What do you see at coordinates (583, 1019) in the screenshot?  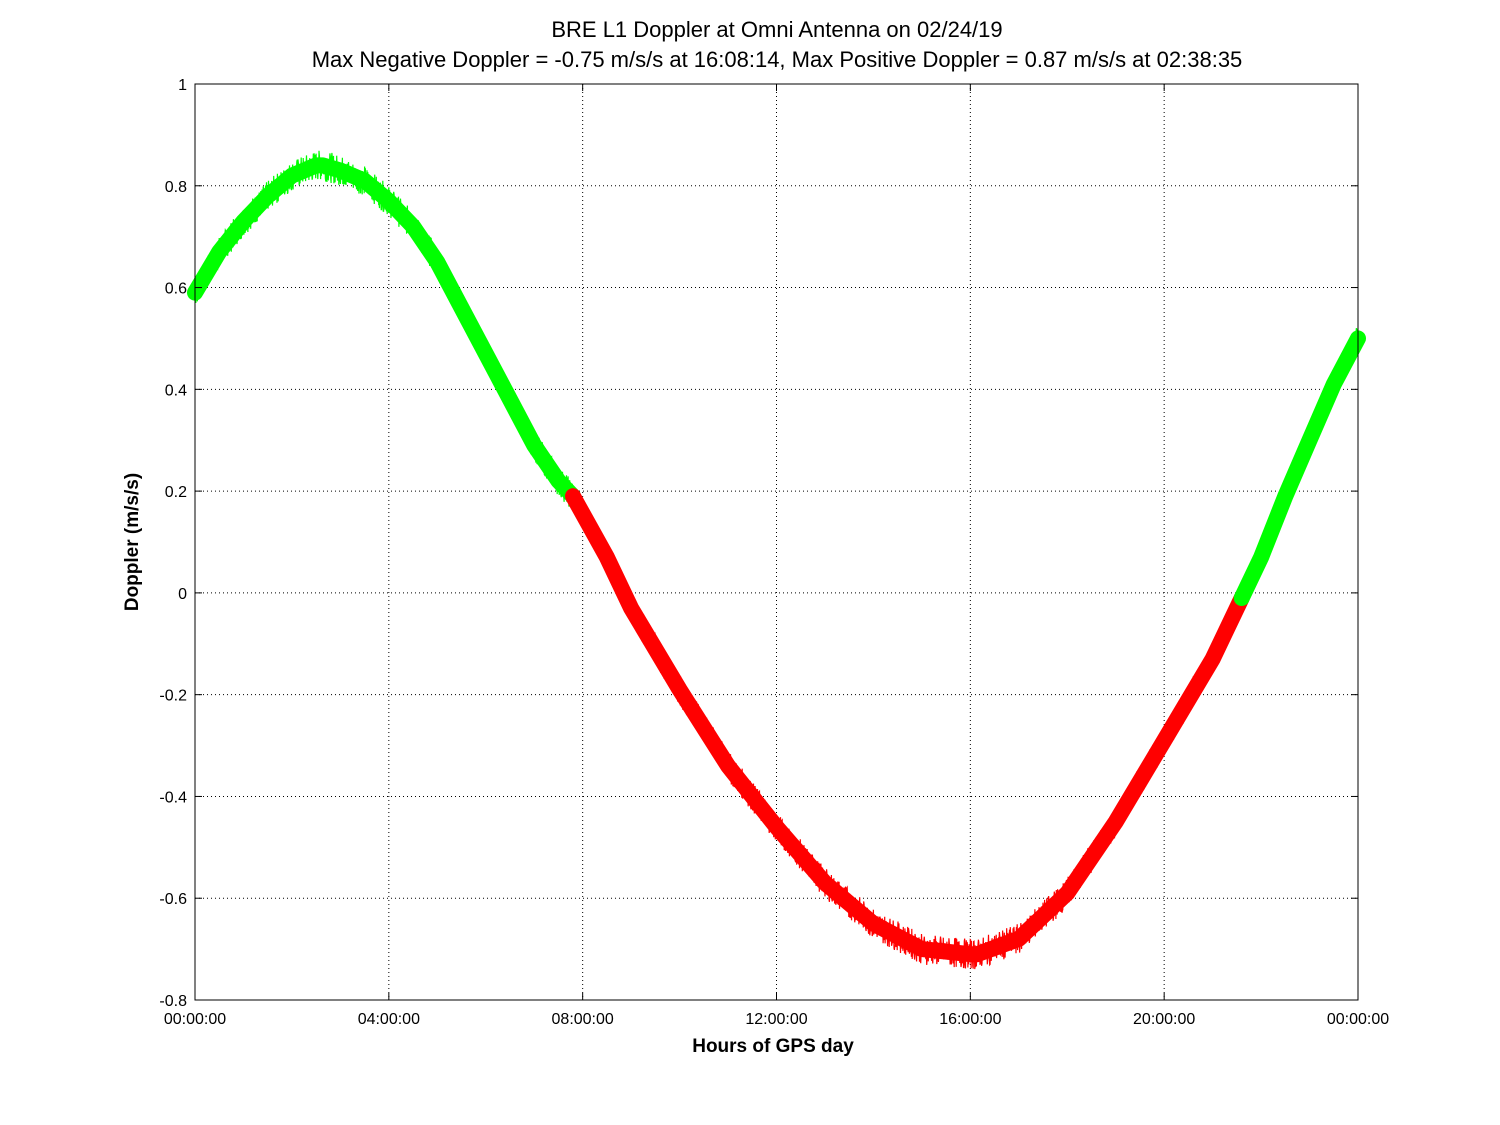 I see `x-tick-label: 08:00:00` at bounding box center [583, 1019].